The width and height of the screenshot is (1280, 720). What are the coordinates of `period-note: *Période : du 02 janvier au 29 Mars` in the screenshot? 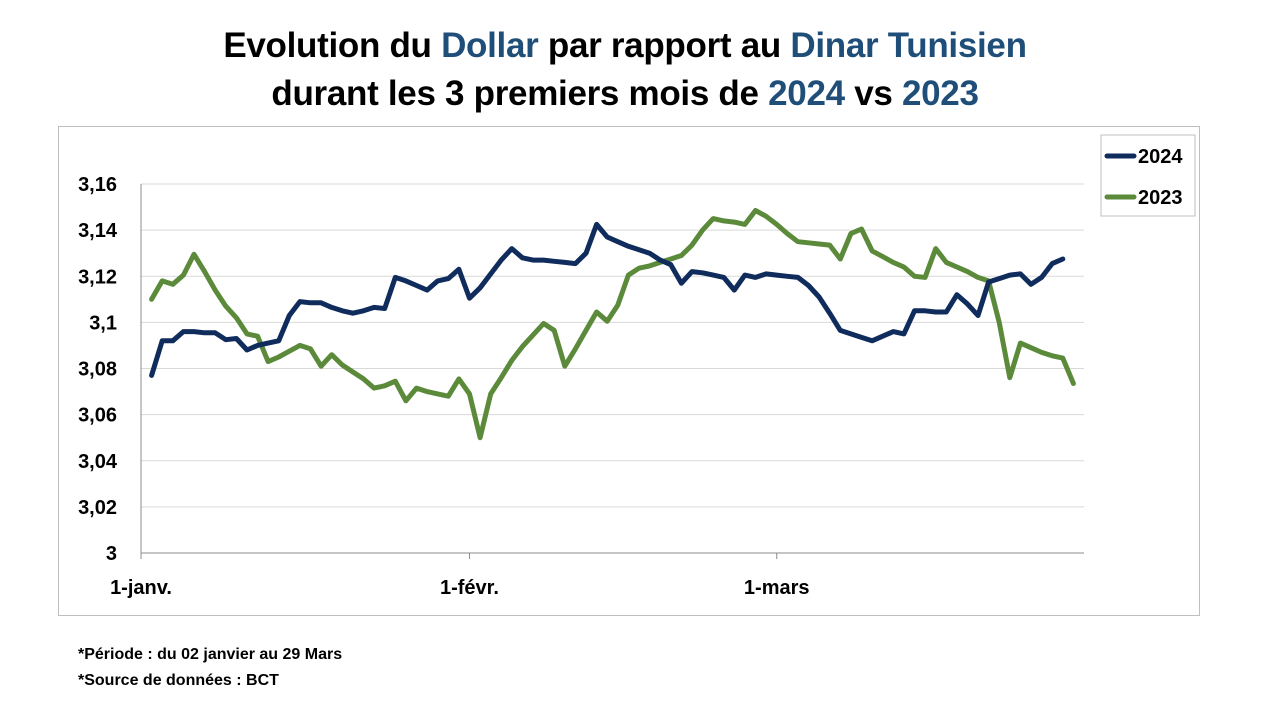 It's located at (210, 654).